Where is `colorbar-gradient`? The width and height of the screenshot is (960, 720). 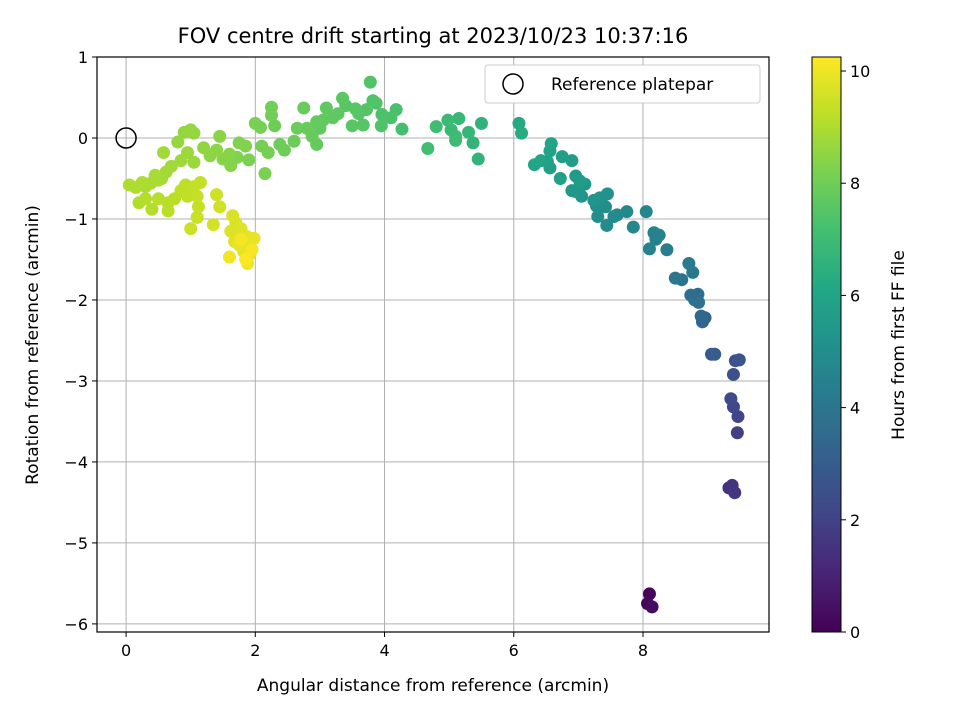
colorbar-gradient is located at coordinates (826, 344).